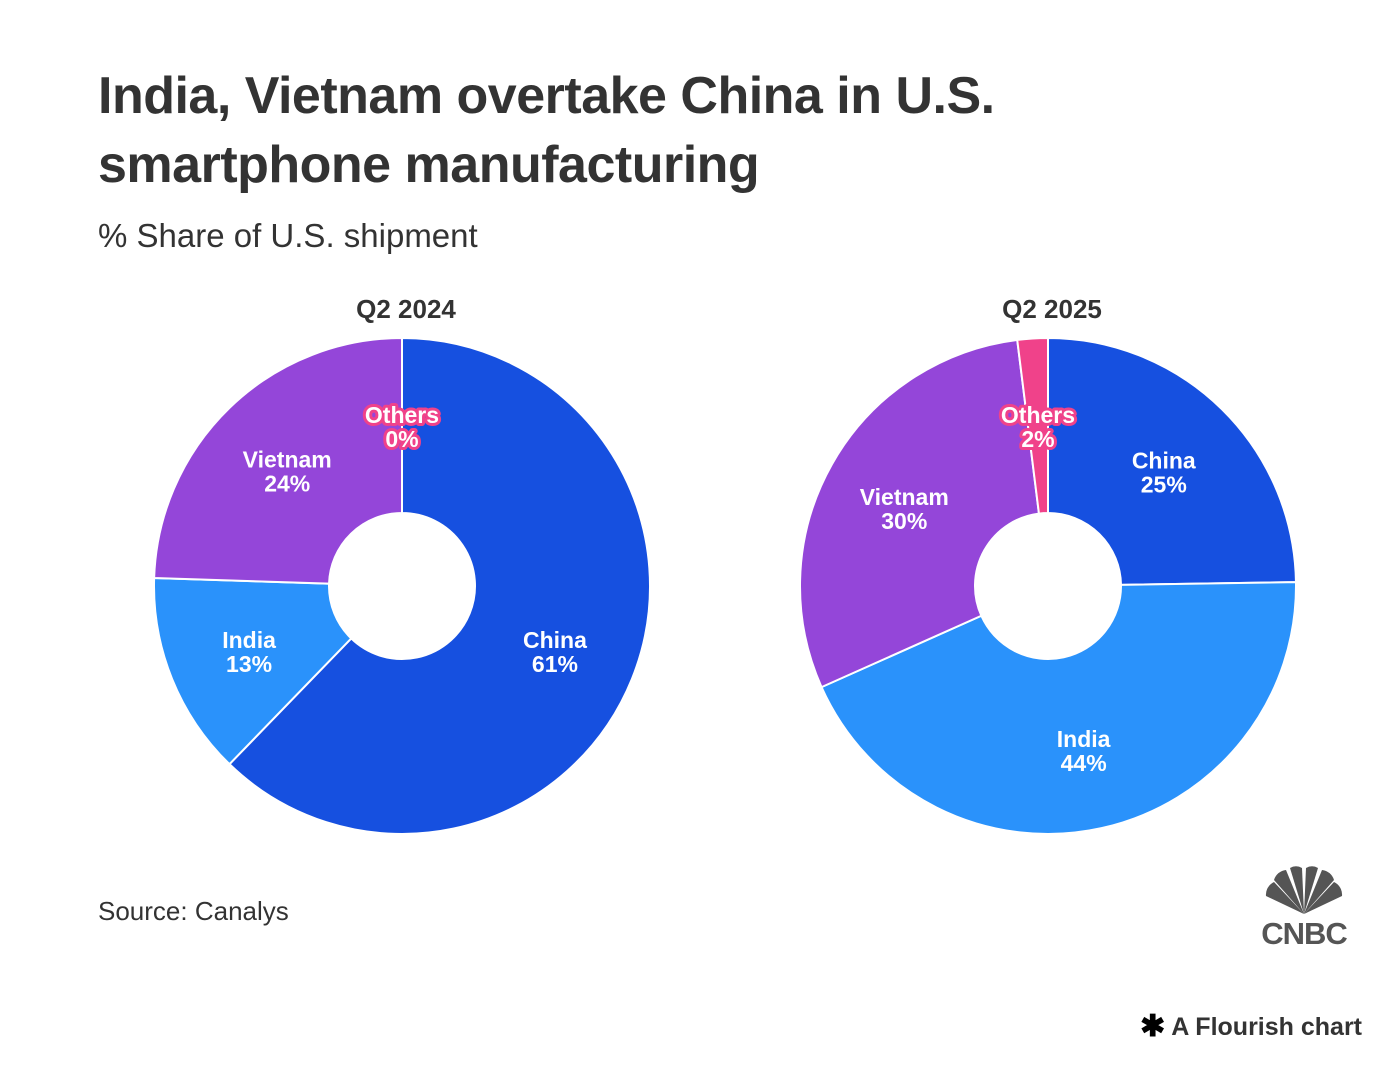  I want to click on donut-title-q2-2025: Q2 2025, so click(1052, 309).